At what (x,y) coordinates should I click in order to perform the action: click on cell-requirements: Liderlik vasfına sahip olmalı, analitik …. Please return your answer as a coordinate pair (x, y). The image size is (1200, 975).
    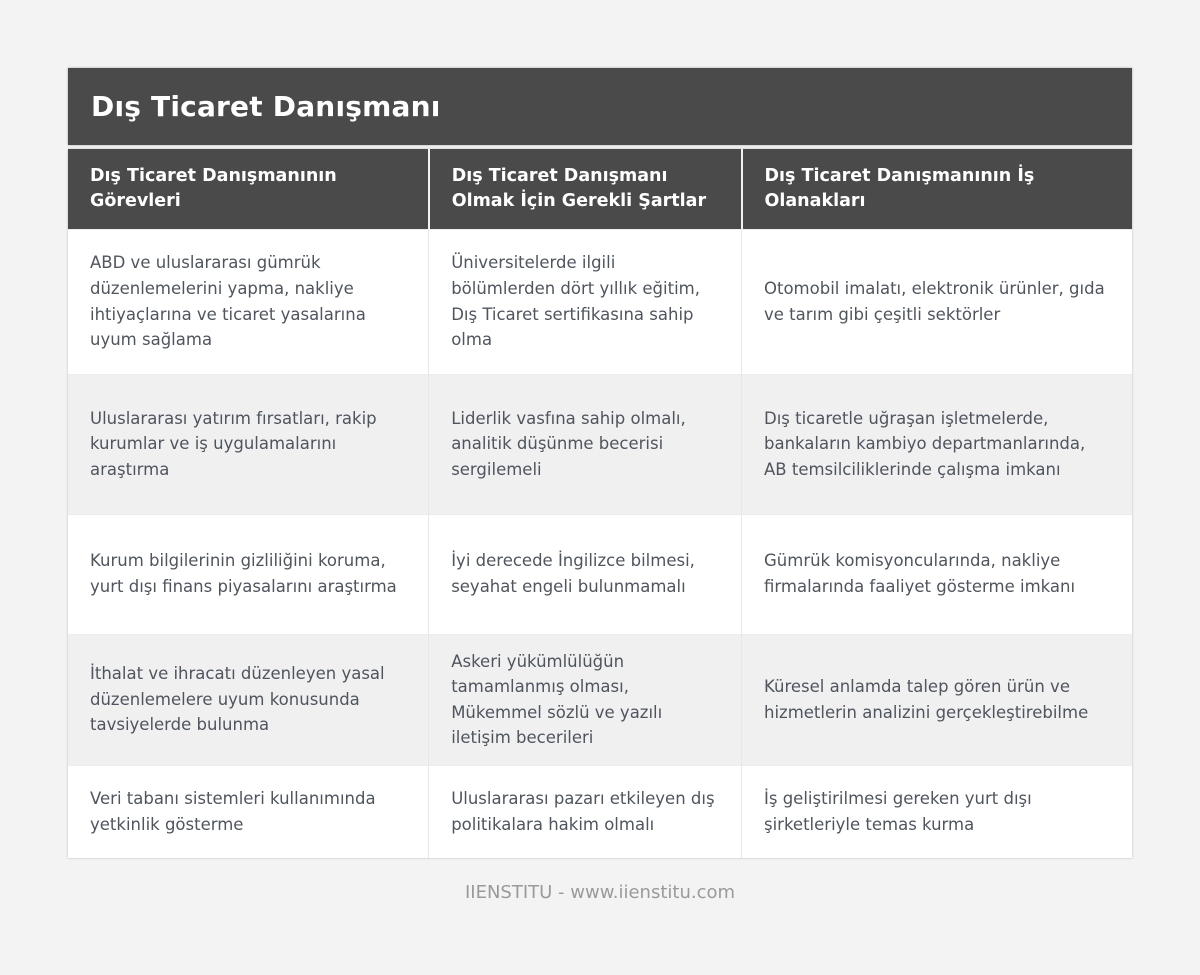
    Looking at the image, I should click on (585, 443).